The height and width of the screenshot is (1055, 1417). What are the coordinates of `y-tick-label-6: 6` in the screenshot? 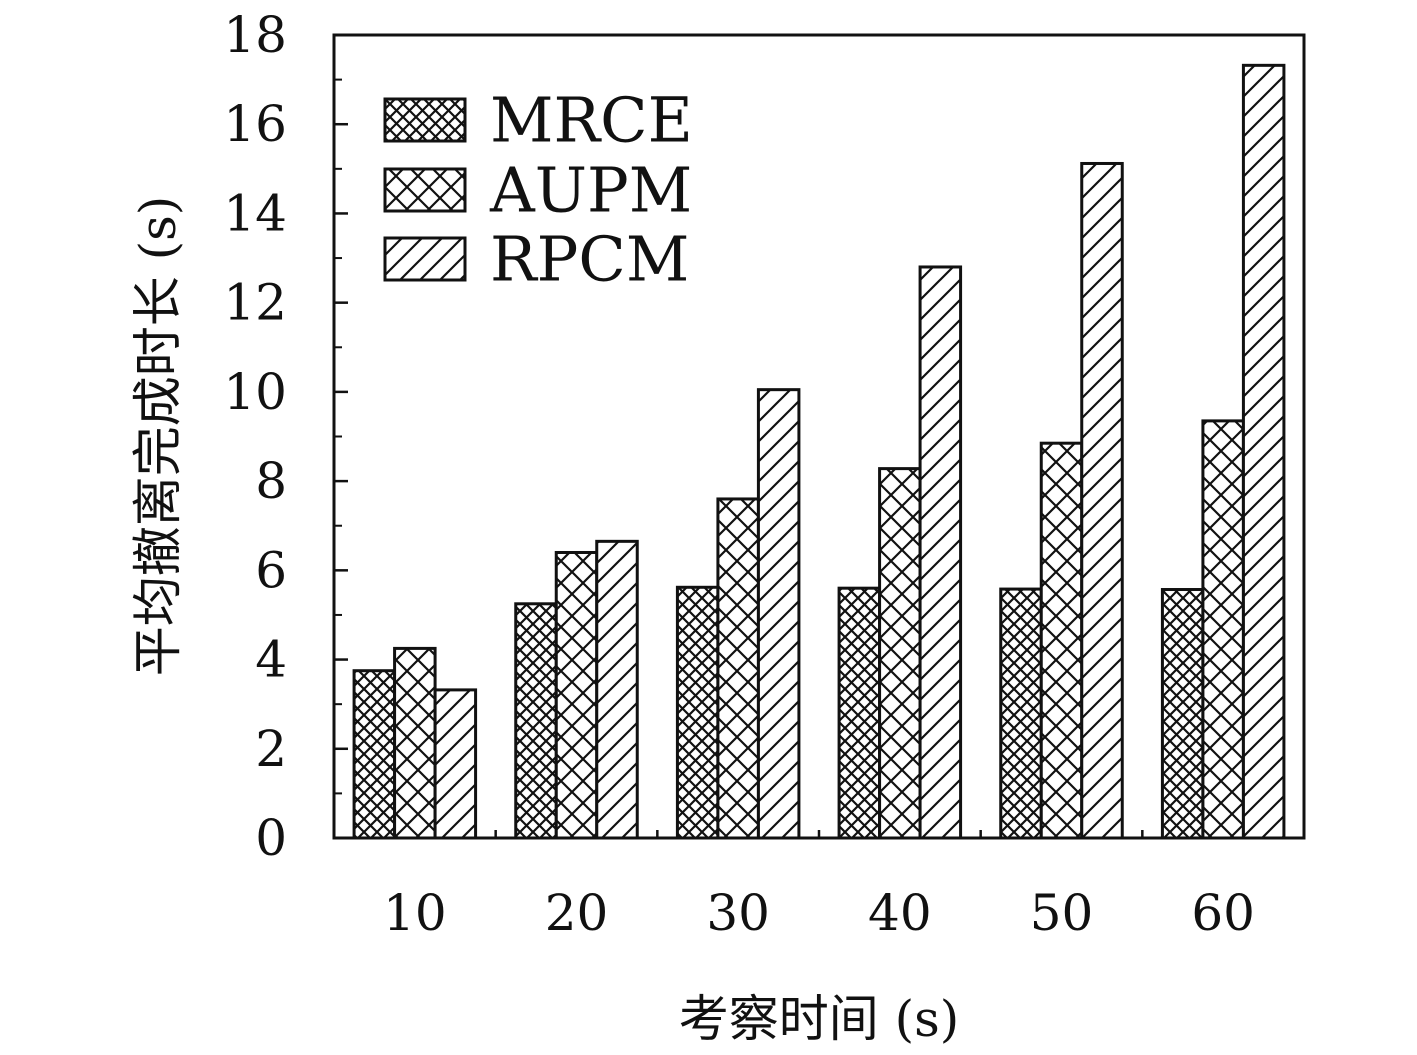 It's located at (271, 570).